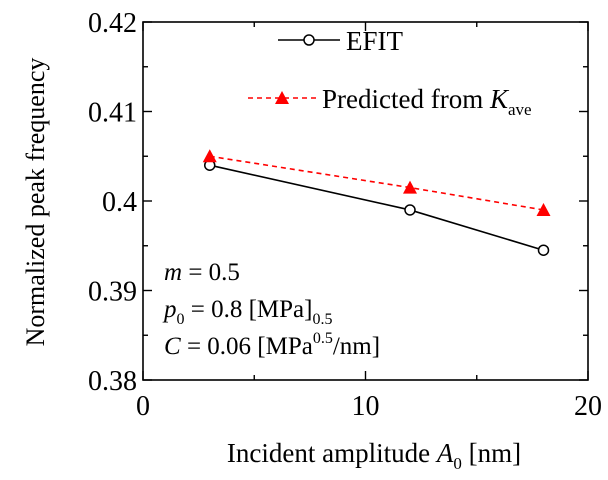 This screenshot has height=480, width=608. What do you see at coordinates (119, 202) in the screenshot?
I see `y-tick-label: 0.4` at bounding box center [119, 202].